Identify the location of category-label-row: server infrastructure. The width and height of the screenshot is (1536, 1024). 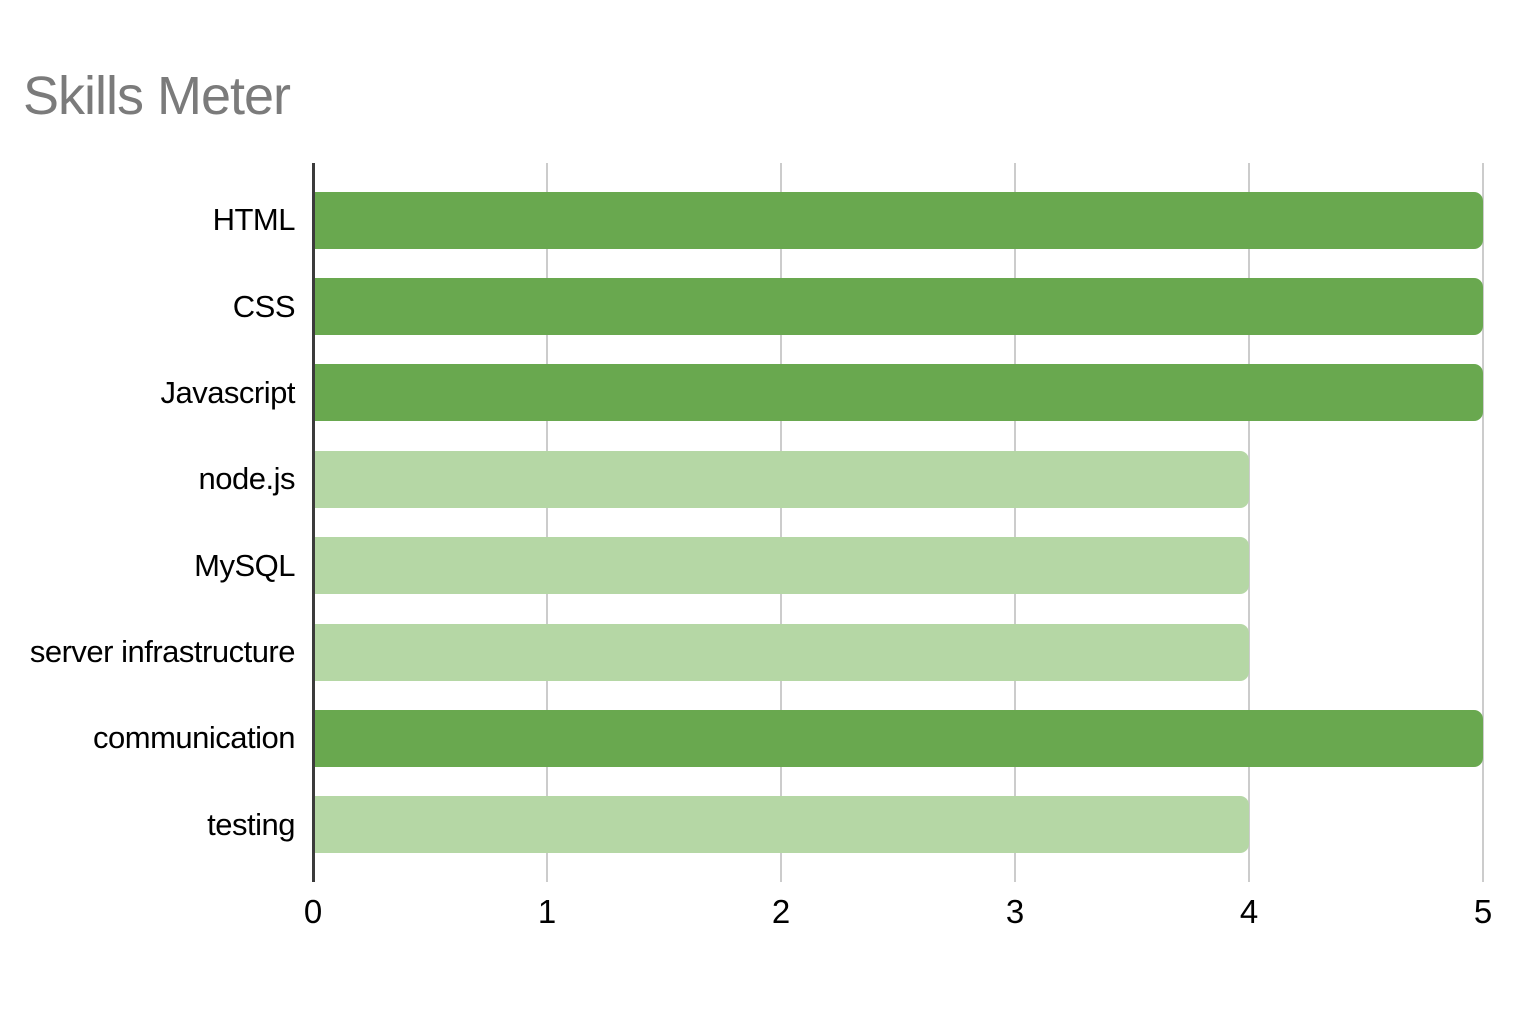
(148, 652).